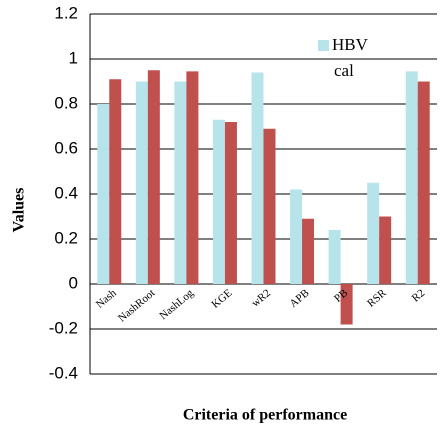 The width and height of the screenshot is (440, 432). Describe the element at coordinates (66, 102) in the screenshot. I see `y-tick-label: 0.8` at that location.